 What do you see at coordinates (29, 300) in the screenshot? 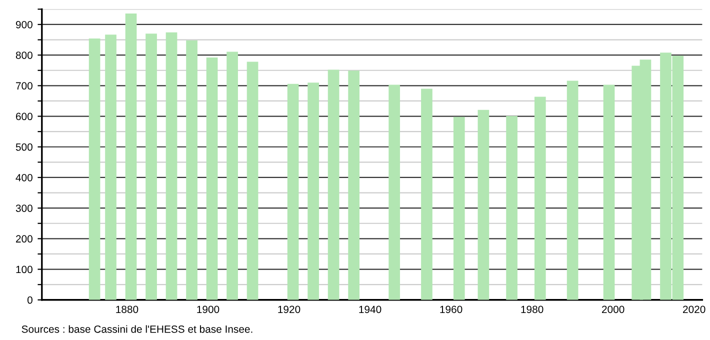
I see `y-tick-label: 0` at bounding box center [29, 300].